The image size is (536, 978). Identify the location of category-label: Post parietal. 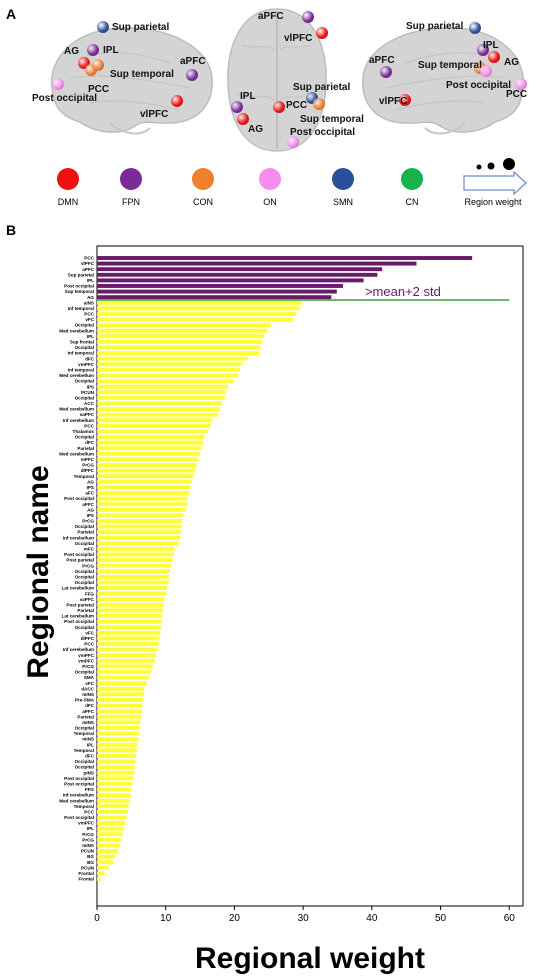
(80, 560).